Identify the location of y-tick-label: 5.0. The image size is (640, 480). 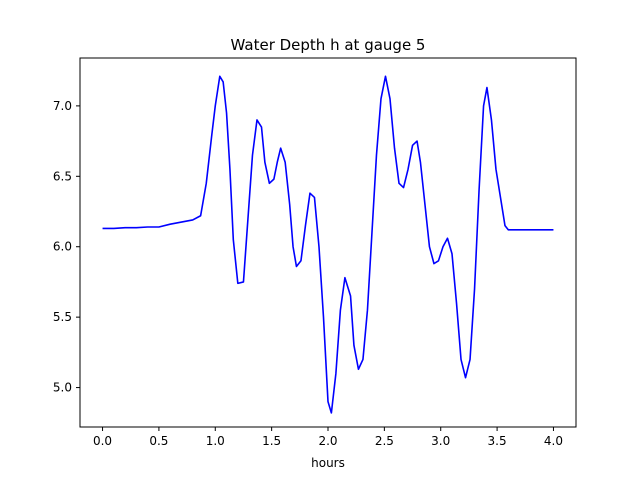
(62, 388).